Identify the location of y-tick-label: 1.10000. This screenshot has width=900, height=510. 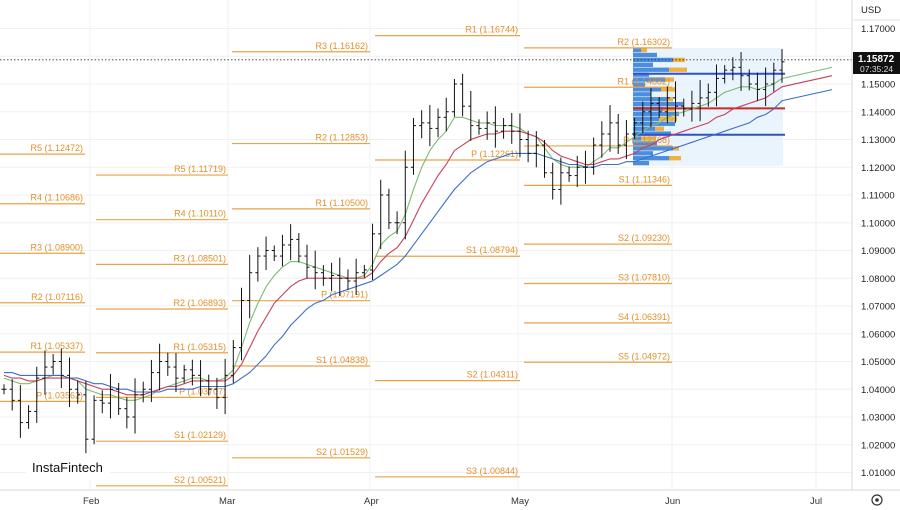
(878, 223).